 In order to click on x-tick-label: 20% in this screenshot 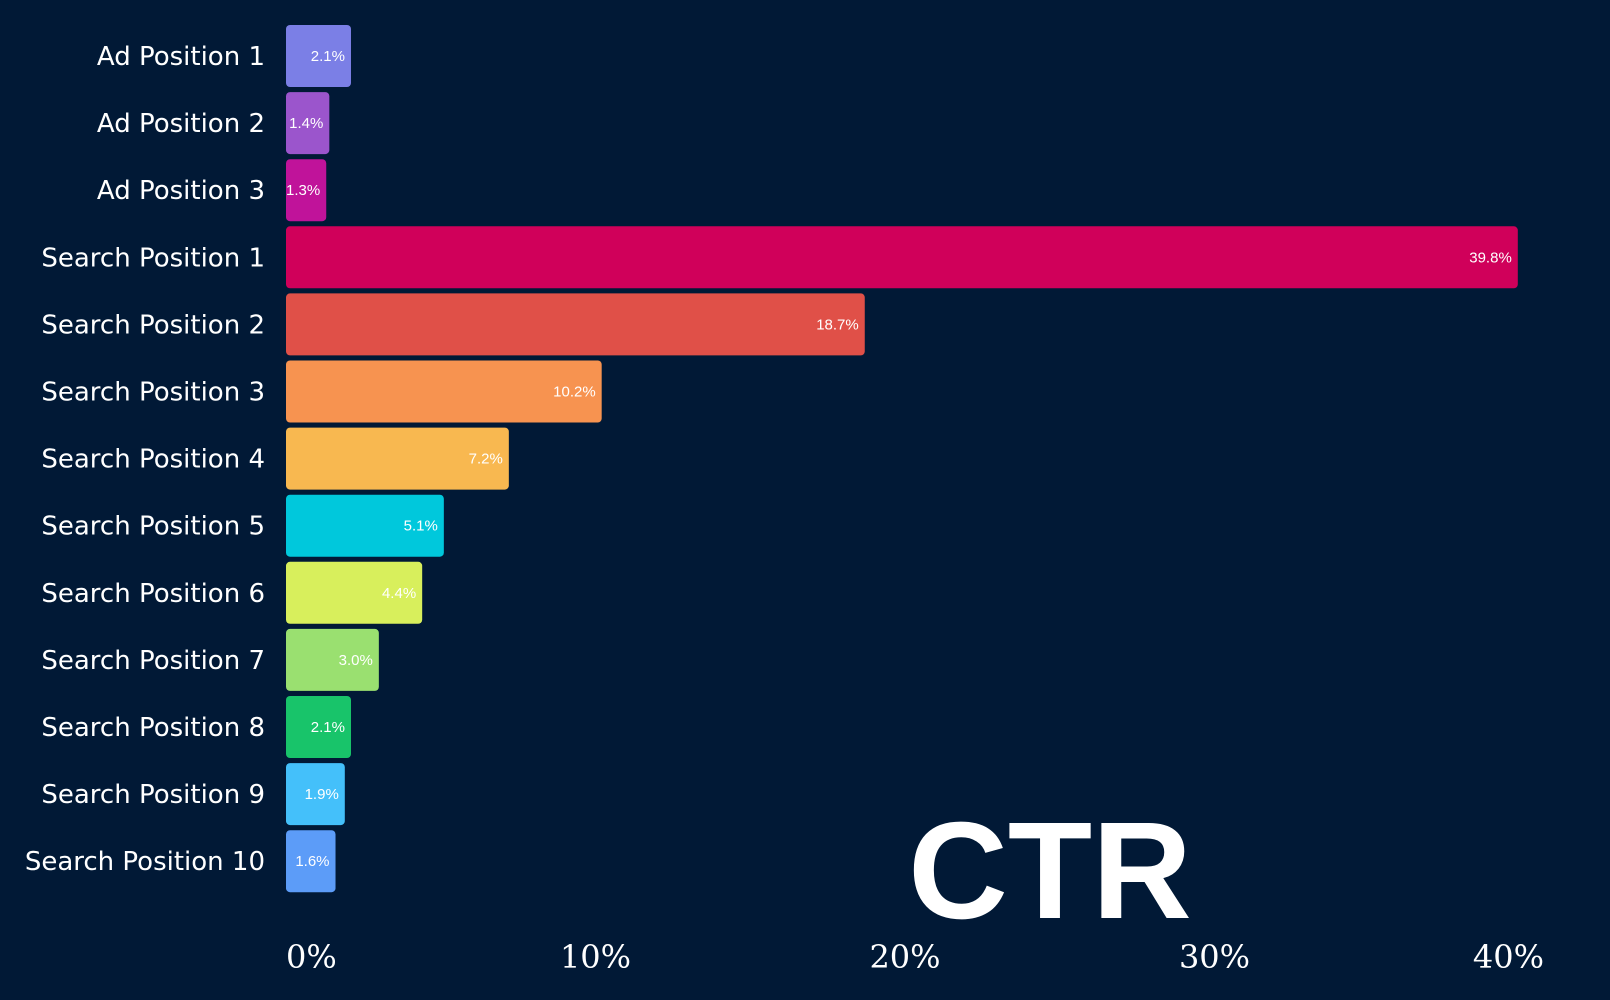, I will do `click(904, 957)`.